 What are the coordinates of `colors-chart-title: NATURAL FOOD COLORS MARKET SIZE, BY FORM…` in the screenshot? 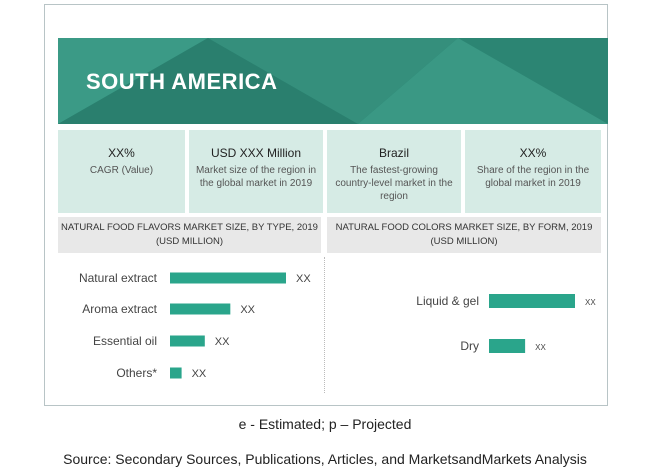 It's located at (464, 235).